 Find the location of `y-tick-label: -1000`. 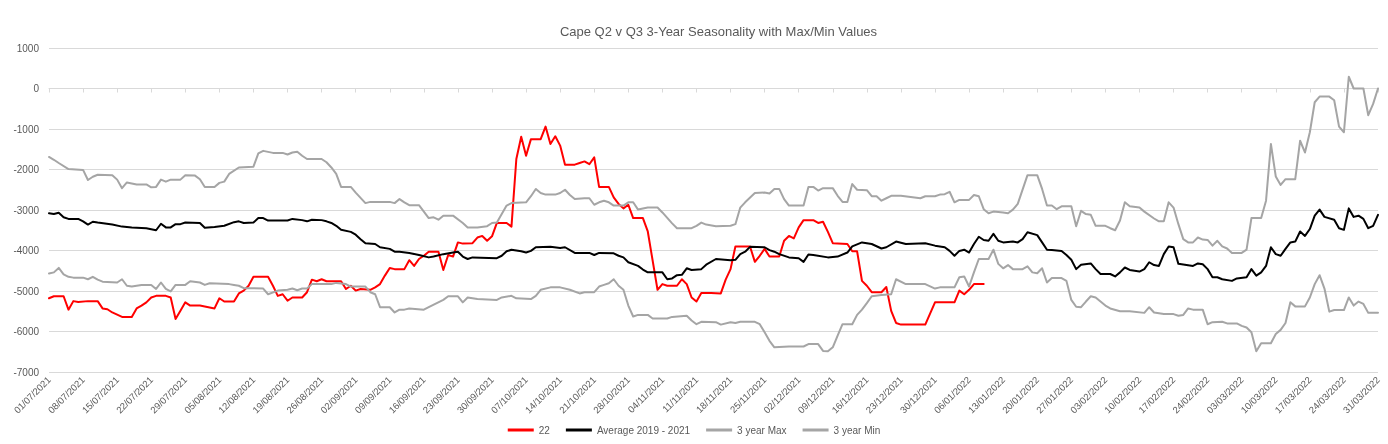

y-tick-label: -1000 is located at coordinates (26, 129).